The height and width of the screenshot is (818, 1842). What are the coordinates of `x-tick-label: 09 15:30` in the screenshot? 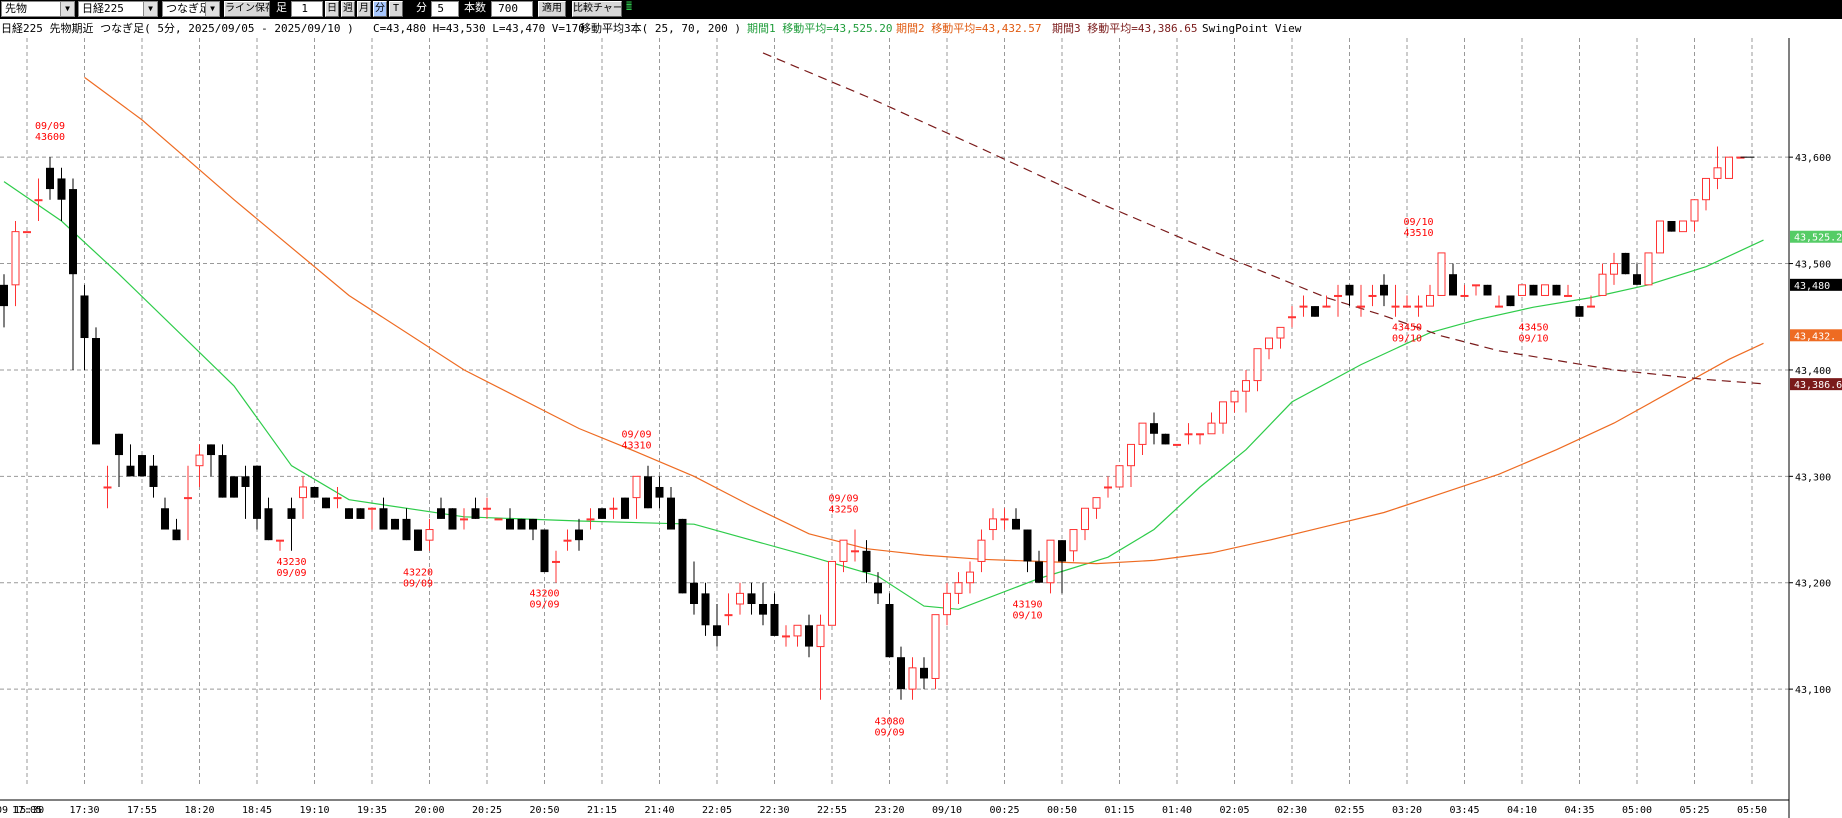 It's located at (22, 810).